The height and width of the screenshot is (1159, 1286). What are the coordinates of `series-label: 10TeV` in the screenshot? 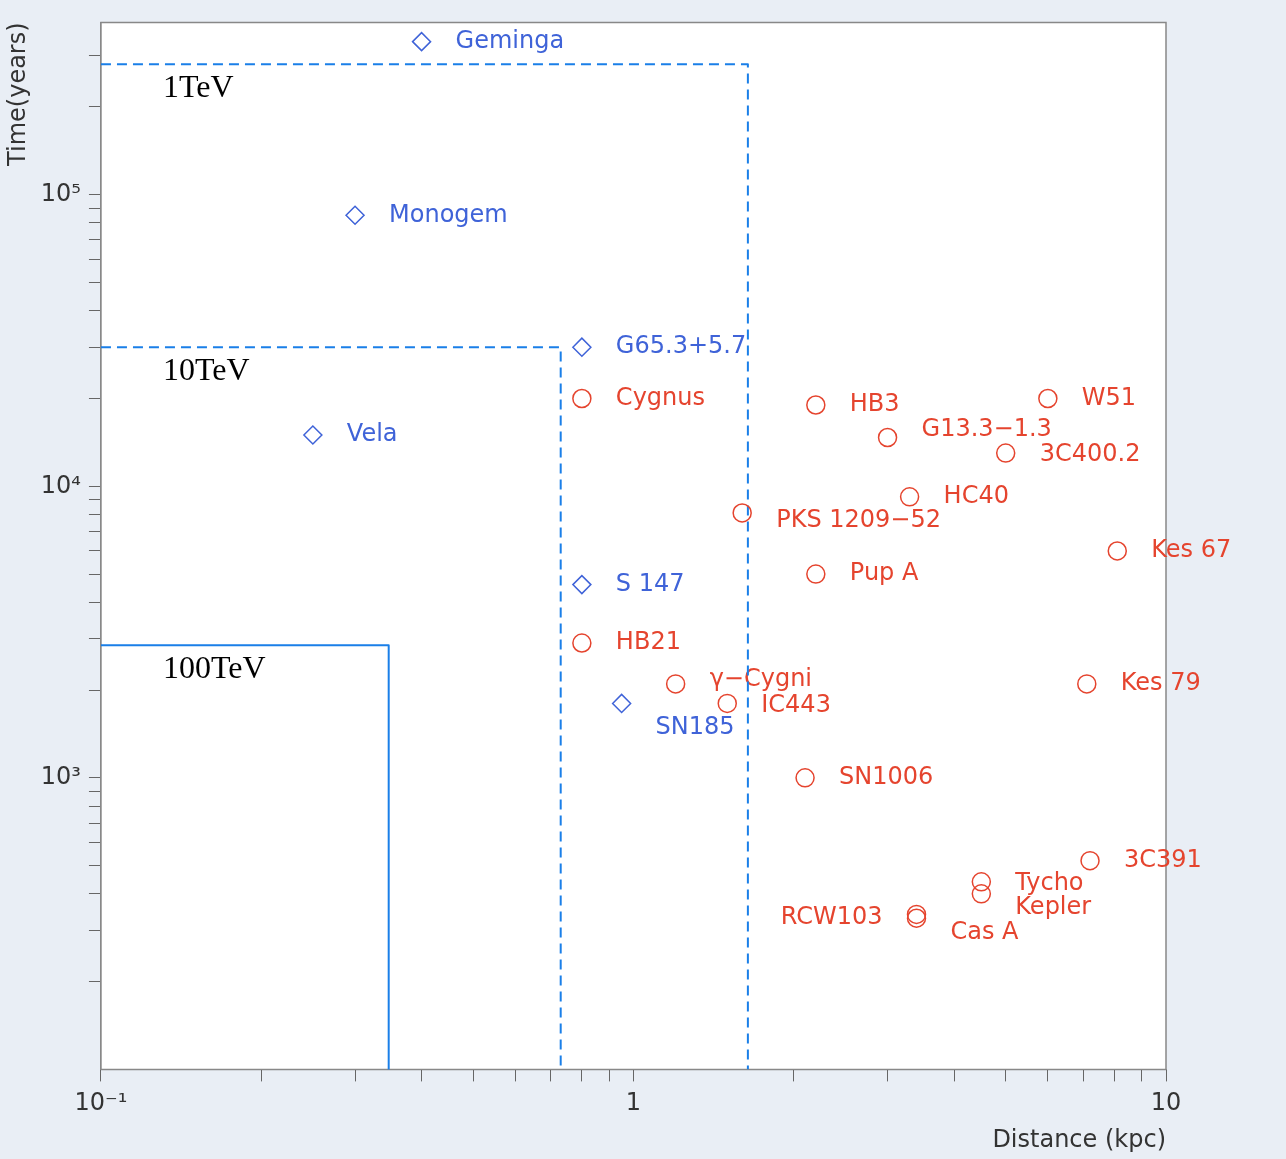 It's located at (206, 368).